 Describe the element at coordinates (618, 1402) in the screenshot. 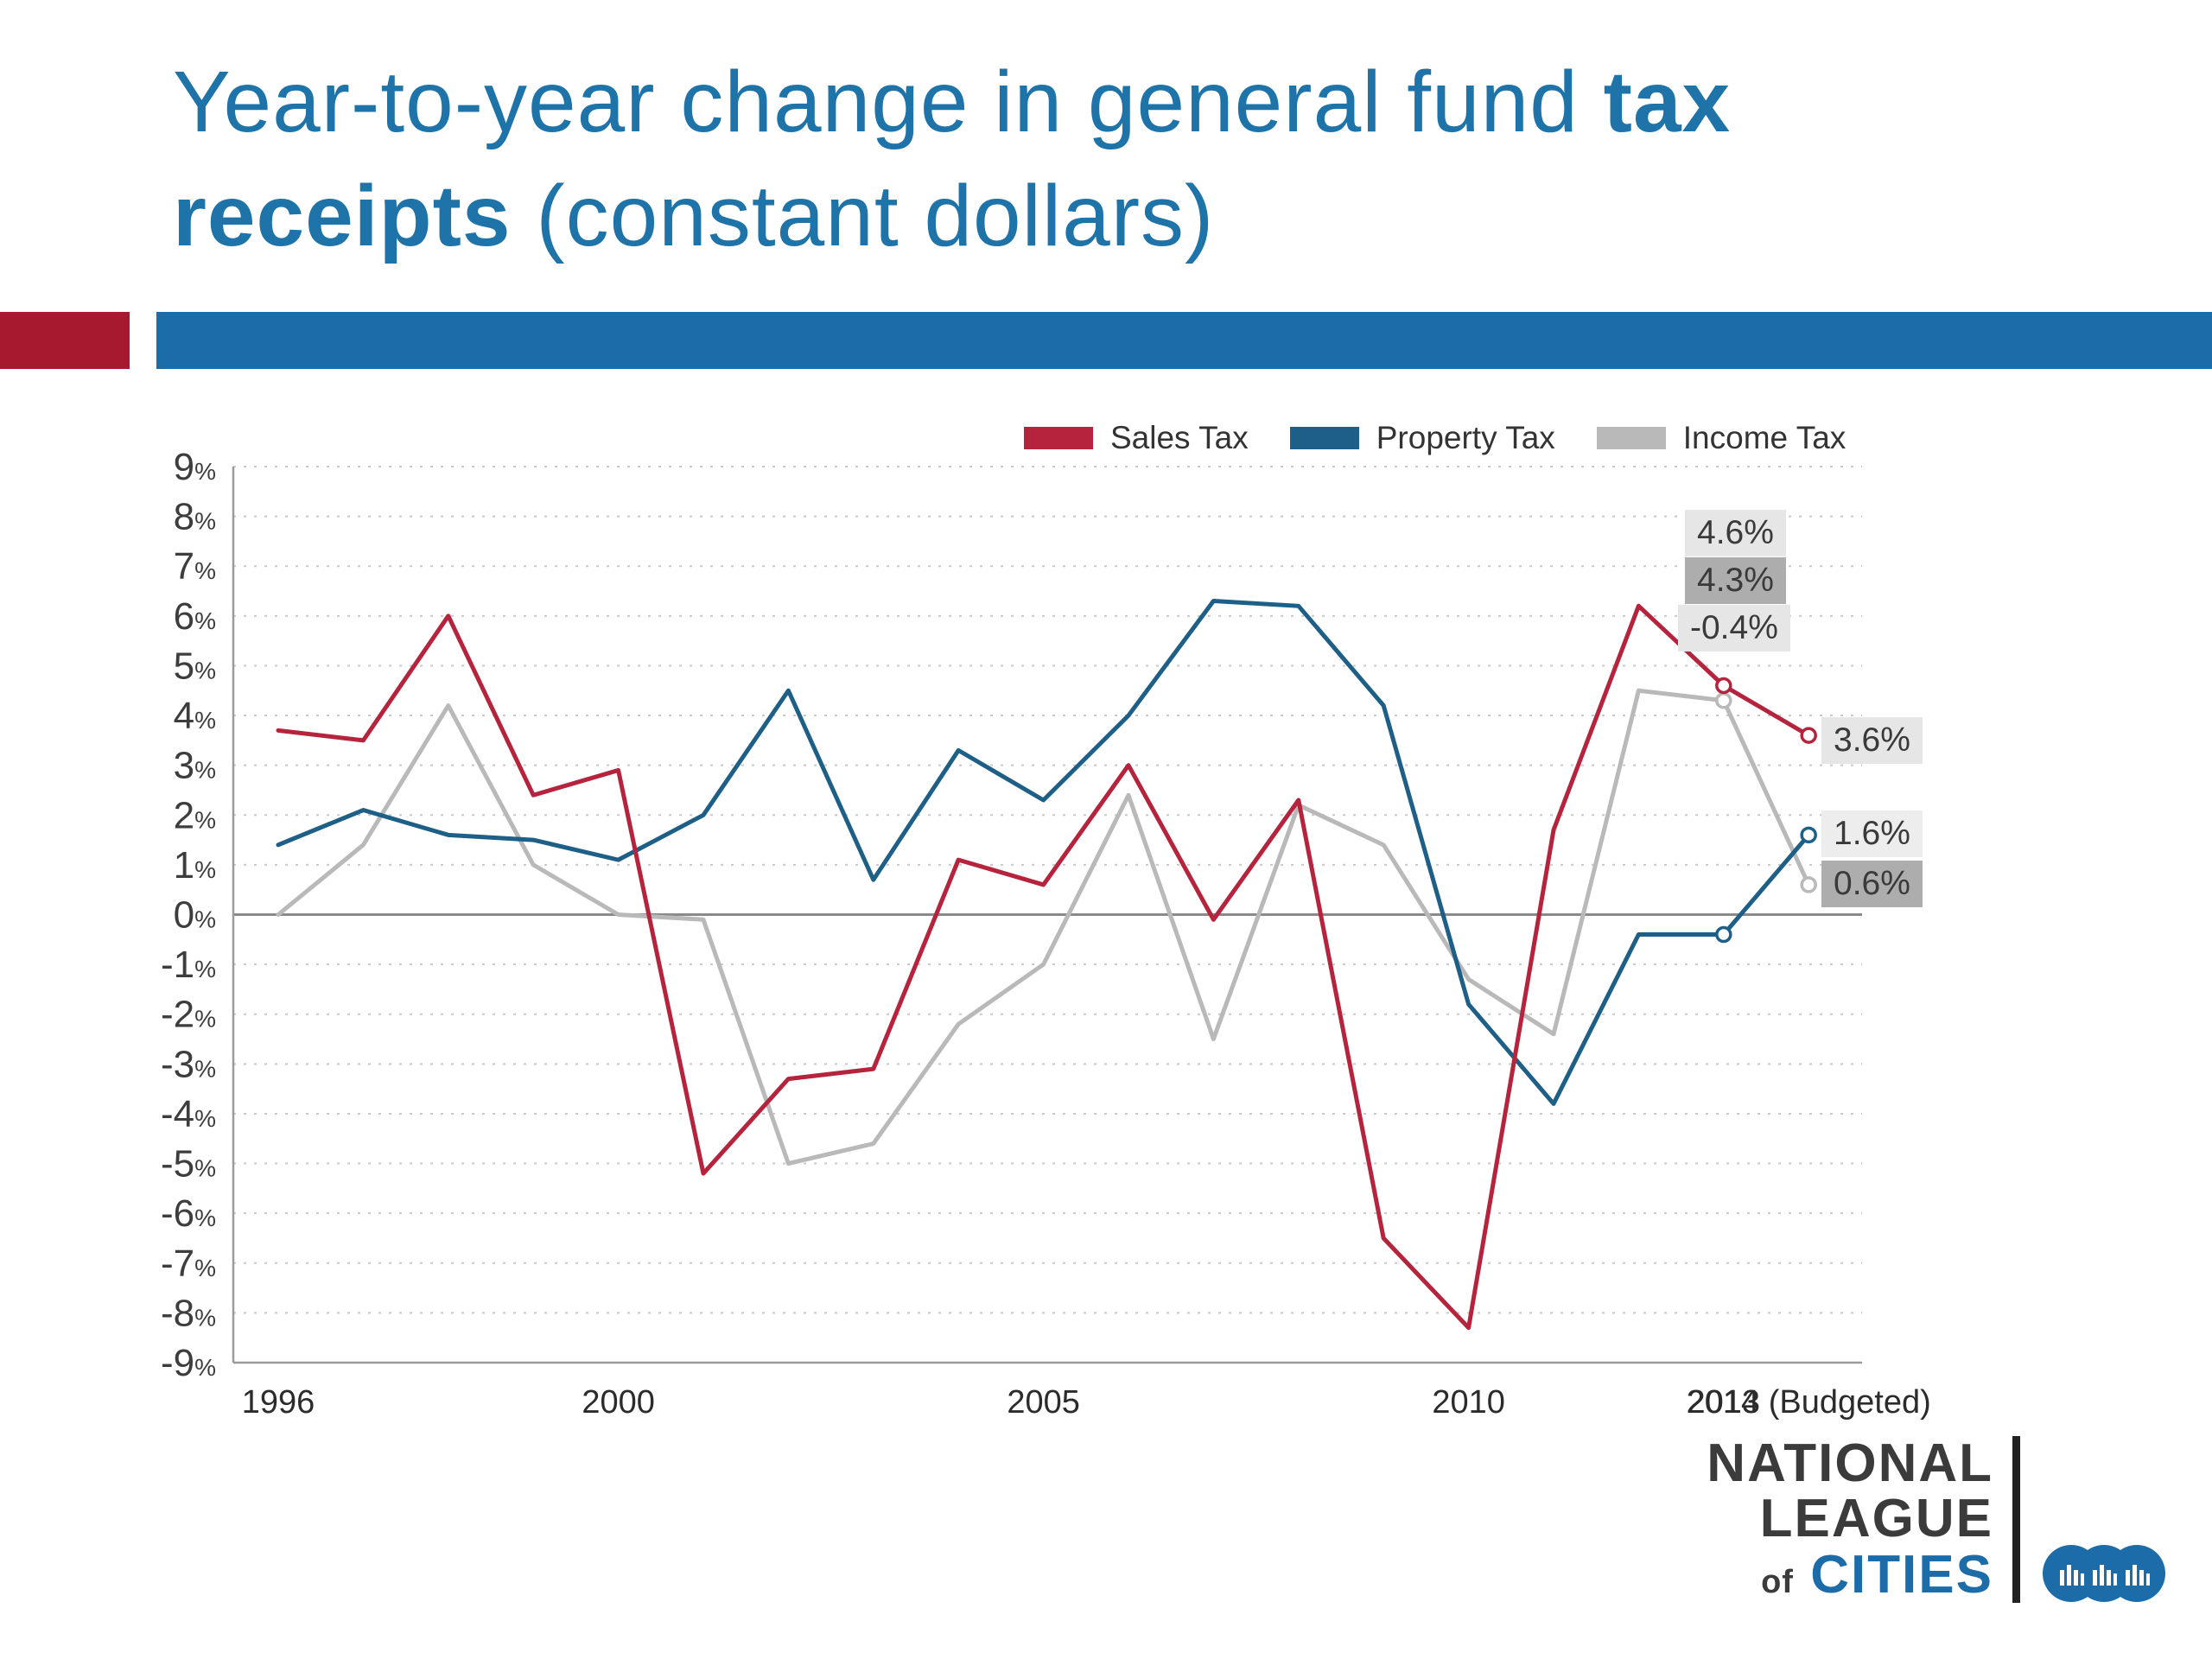

I see `svg-text: 2000` at that location.